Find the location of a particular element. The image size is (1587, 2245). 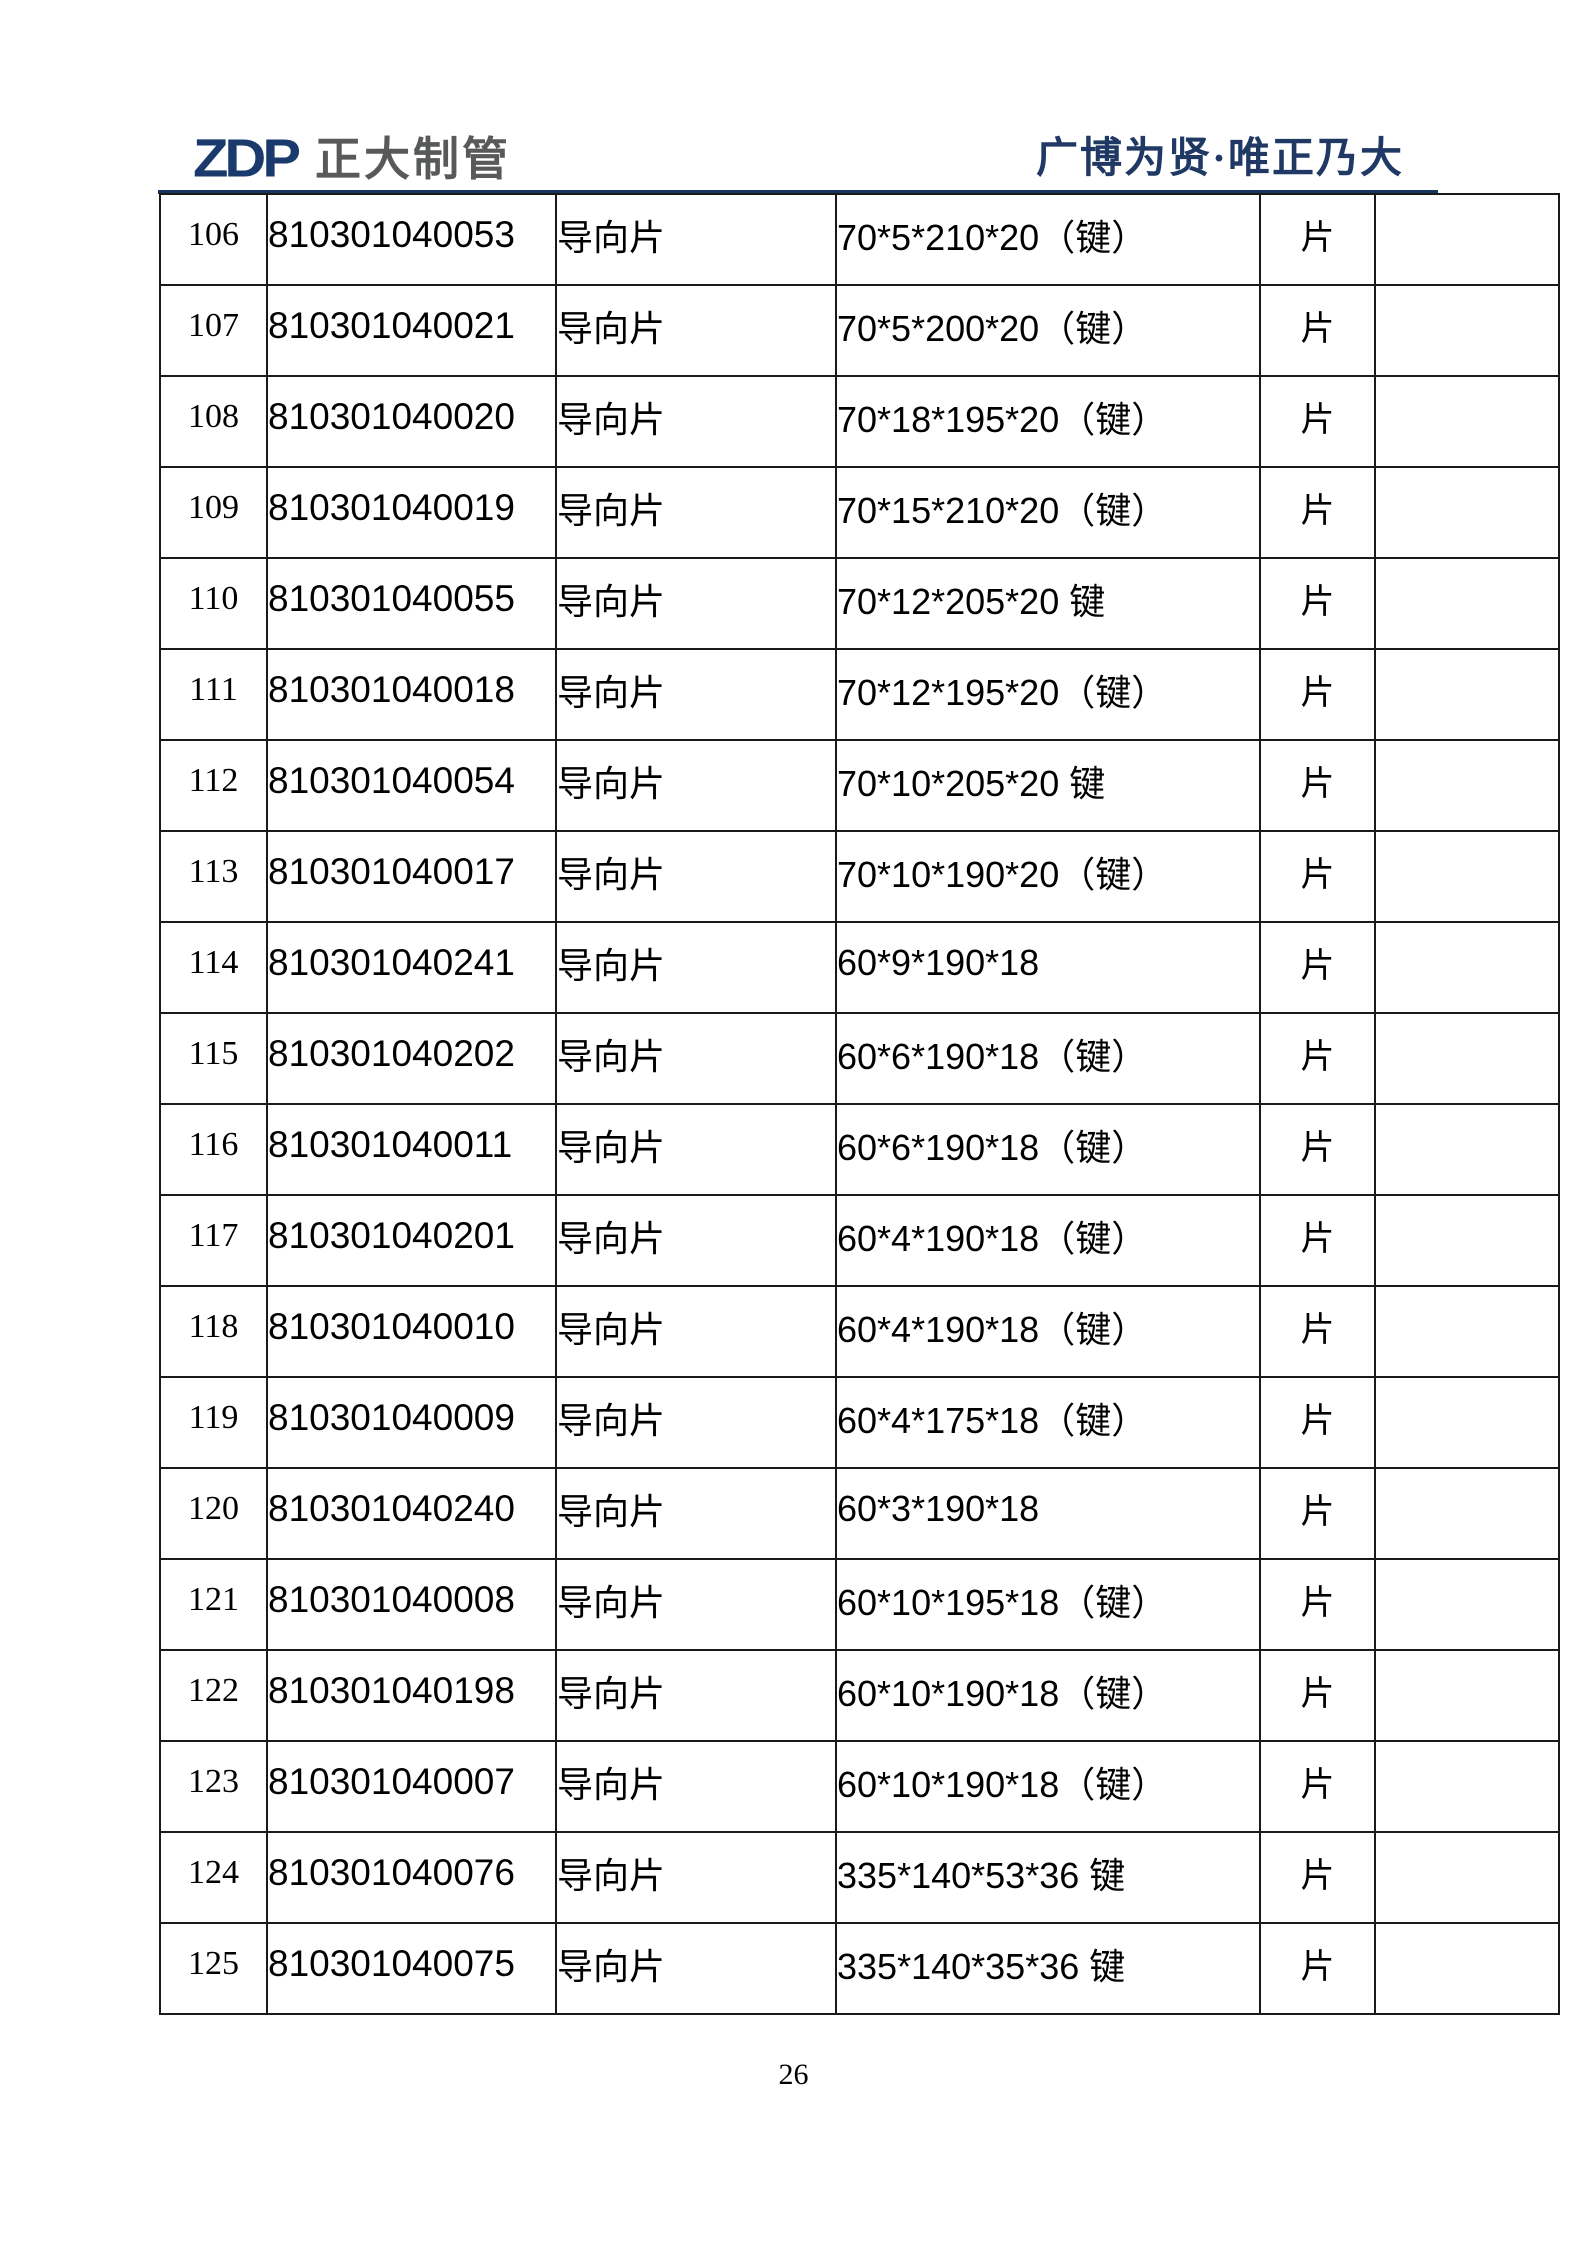

row-number-cell: 114 is located at coordinates (213, 967).